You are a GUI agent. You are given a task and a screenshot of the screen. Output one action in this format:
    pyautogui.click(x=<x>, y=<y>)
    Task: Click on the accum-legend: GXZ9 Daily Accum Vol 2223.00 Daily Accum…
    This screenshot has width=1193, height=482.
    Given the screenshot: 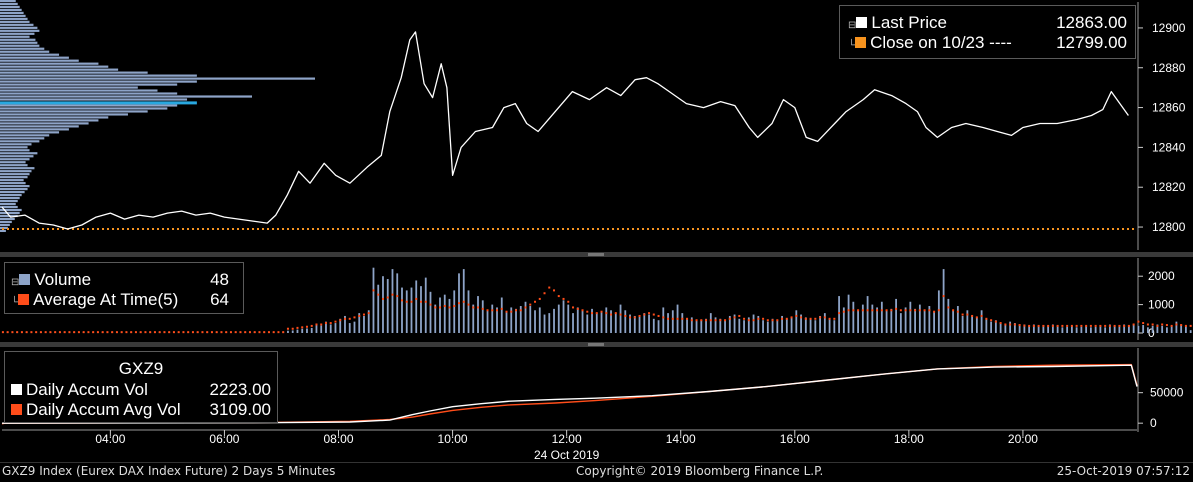 What is the action you would take?
    pyautogui.click(x=141, y=387)
    